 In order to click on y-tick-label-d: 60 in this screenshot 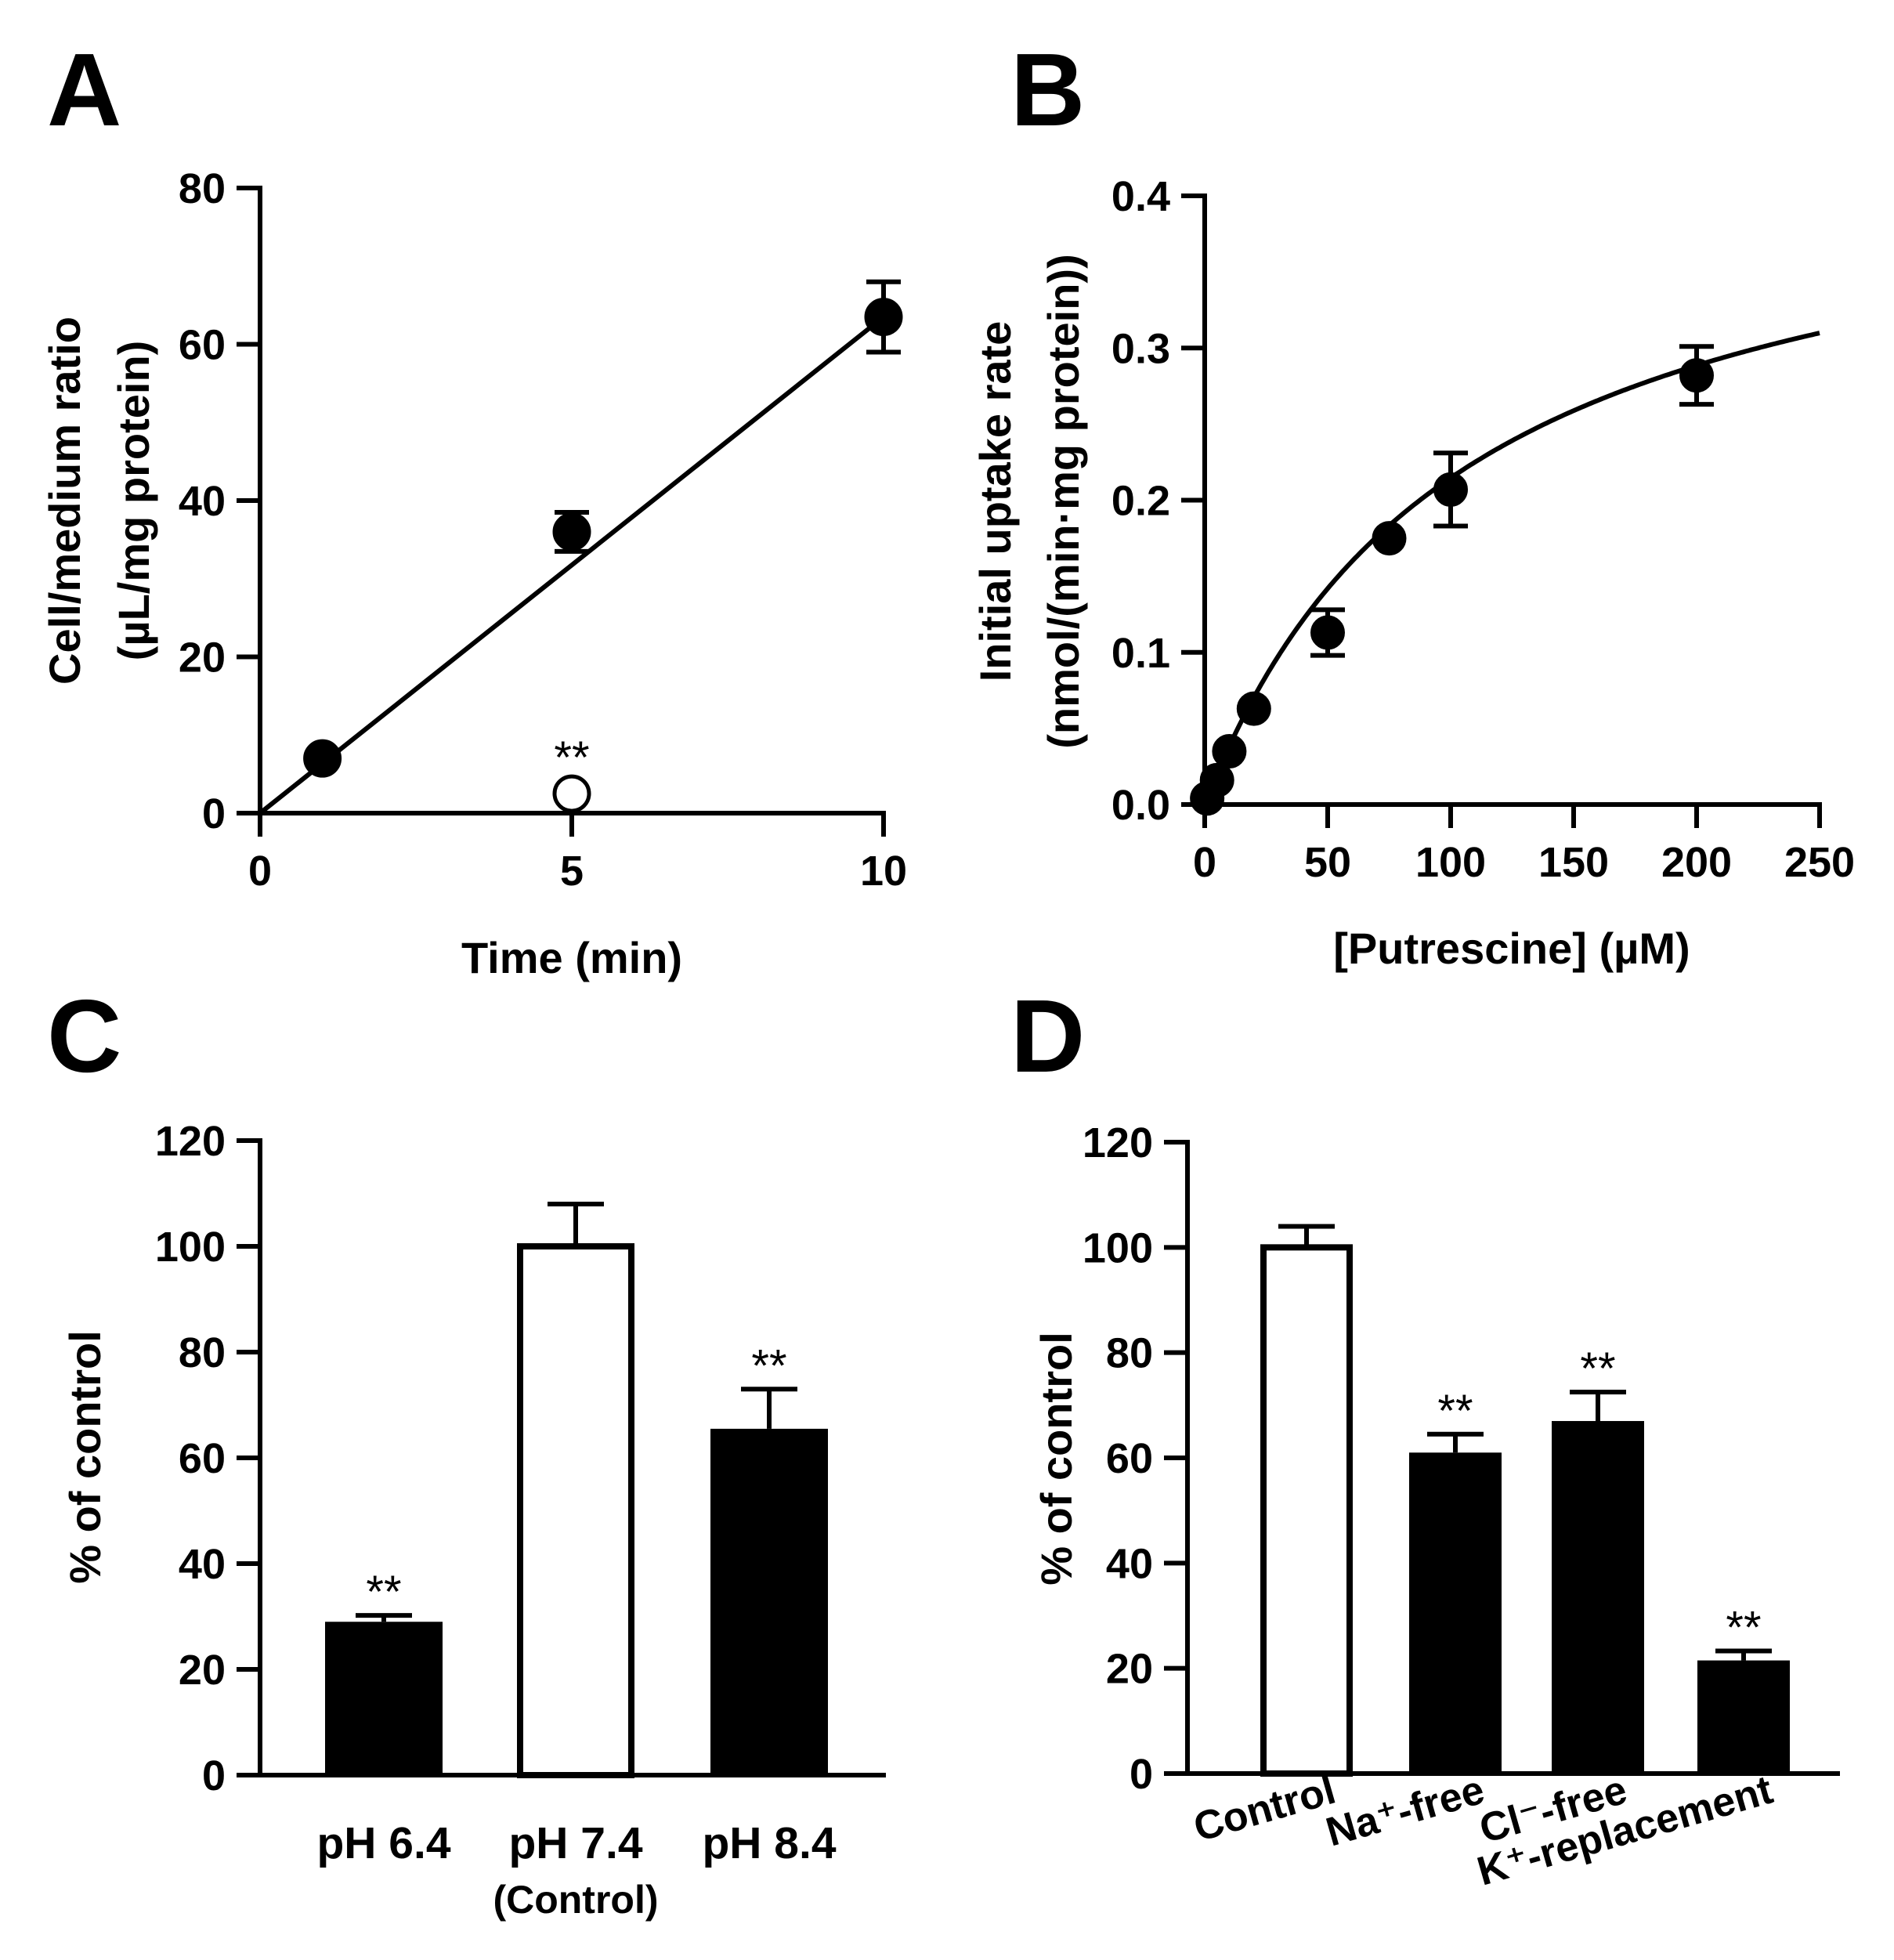, I will do `click(1129, 1459)`.